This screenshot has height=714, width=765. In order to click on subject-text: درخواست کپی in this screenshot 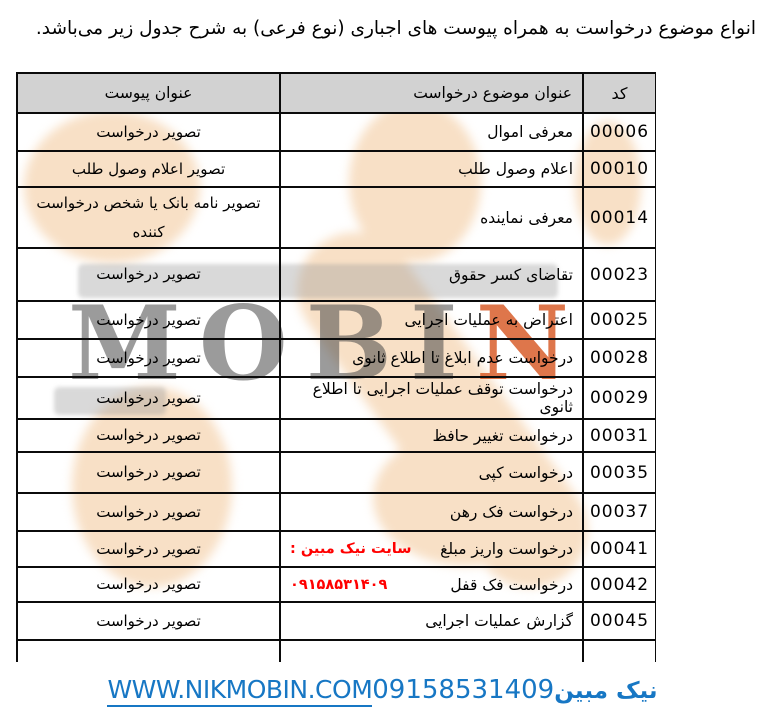, I will do `click(525, 472)`.